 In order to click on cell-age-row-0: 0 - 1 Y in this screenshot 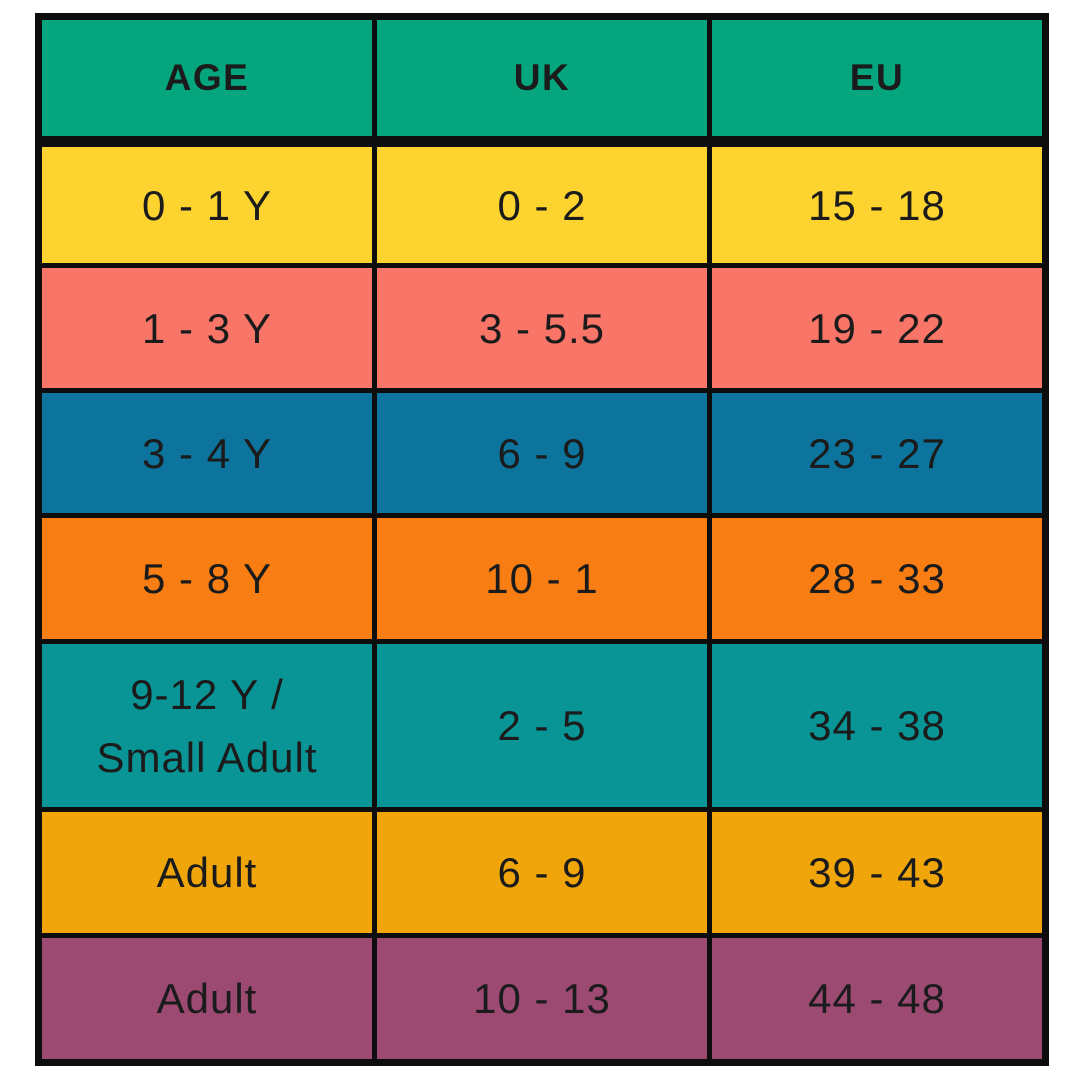, I will do `click(207, 205)`.